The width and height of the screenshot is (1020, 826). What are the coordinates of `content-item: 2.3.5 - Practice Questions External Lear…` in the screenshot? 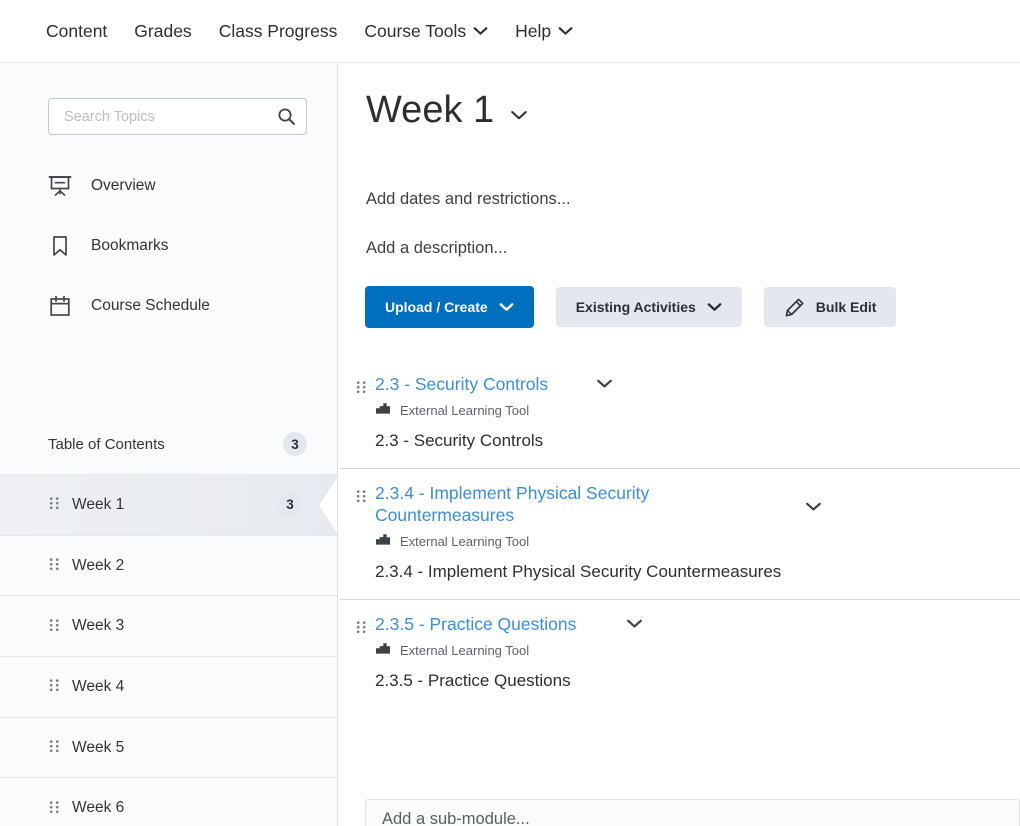 It's located at (679, 653).